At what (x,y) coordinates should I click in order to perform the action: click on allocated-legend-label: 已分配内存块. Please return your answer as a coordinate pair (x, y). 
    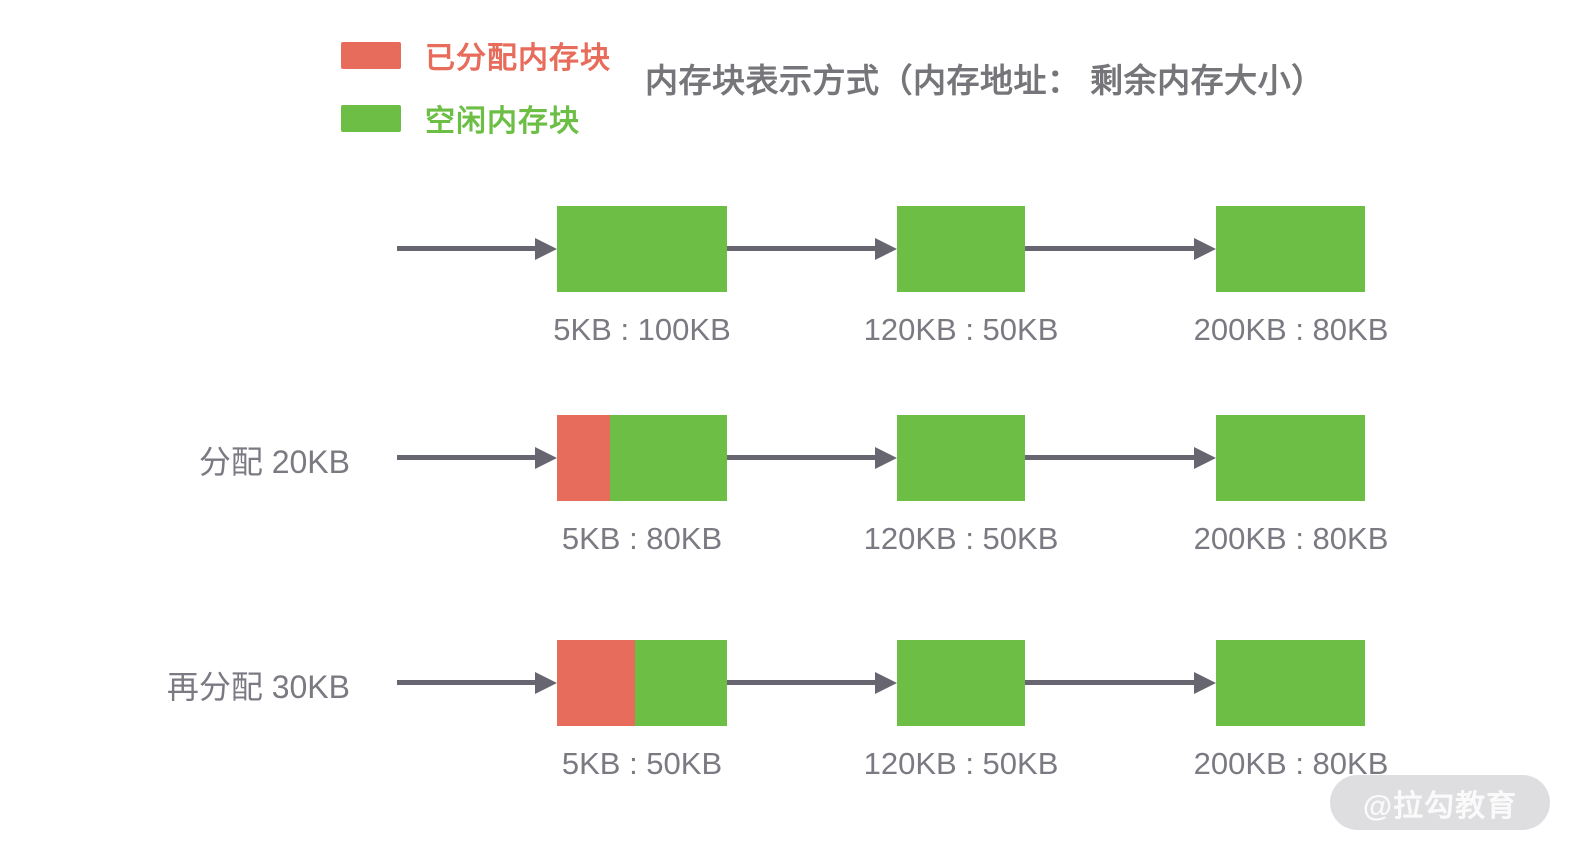
    Looking at the image, I should click on (518, 58).